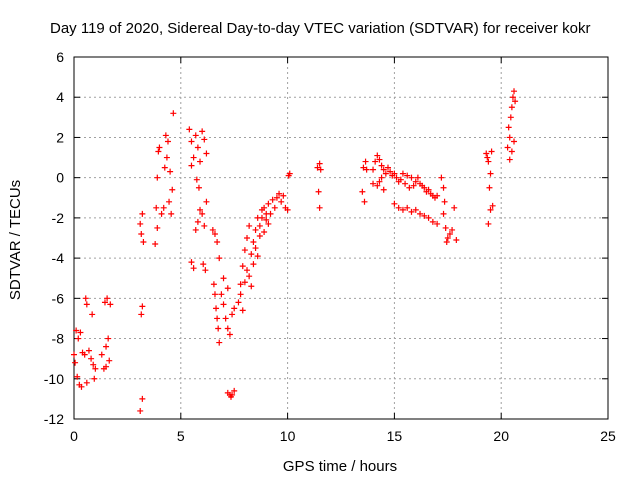  I want to click on y-axis-label: SDTVAR / TECUs, so click(15, 240).